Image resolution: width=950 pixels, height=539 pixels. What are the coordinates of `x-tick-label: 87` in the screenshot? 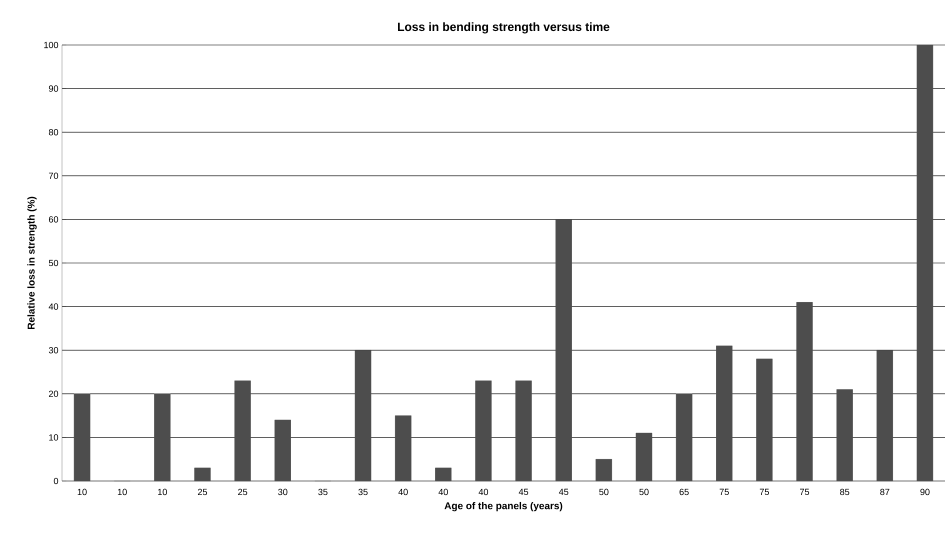 It's located at (885, 492).